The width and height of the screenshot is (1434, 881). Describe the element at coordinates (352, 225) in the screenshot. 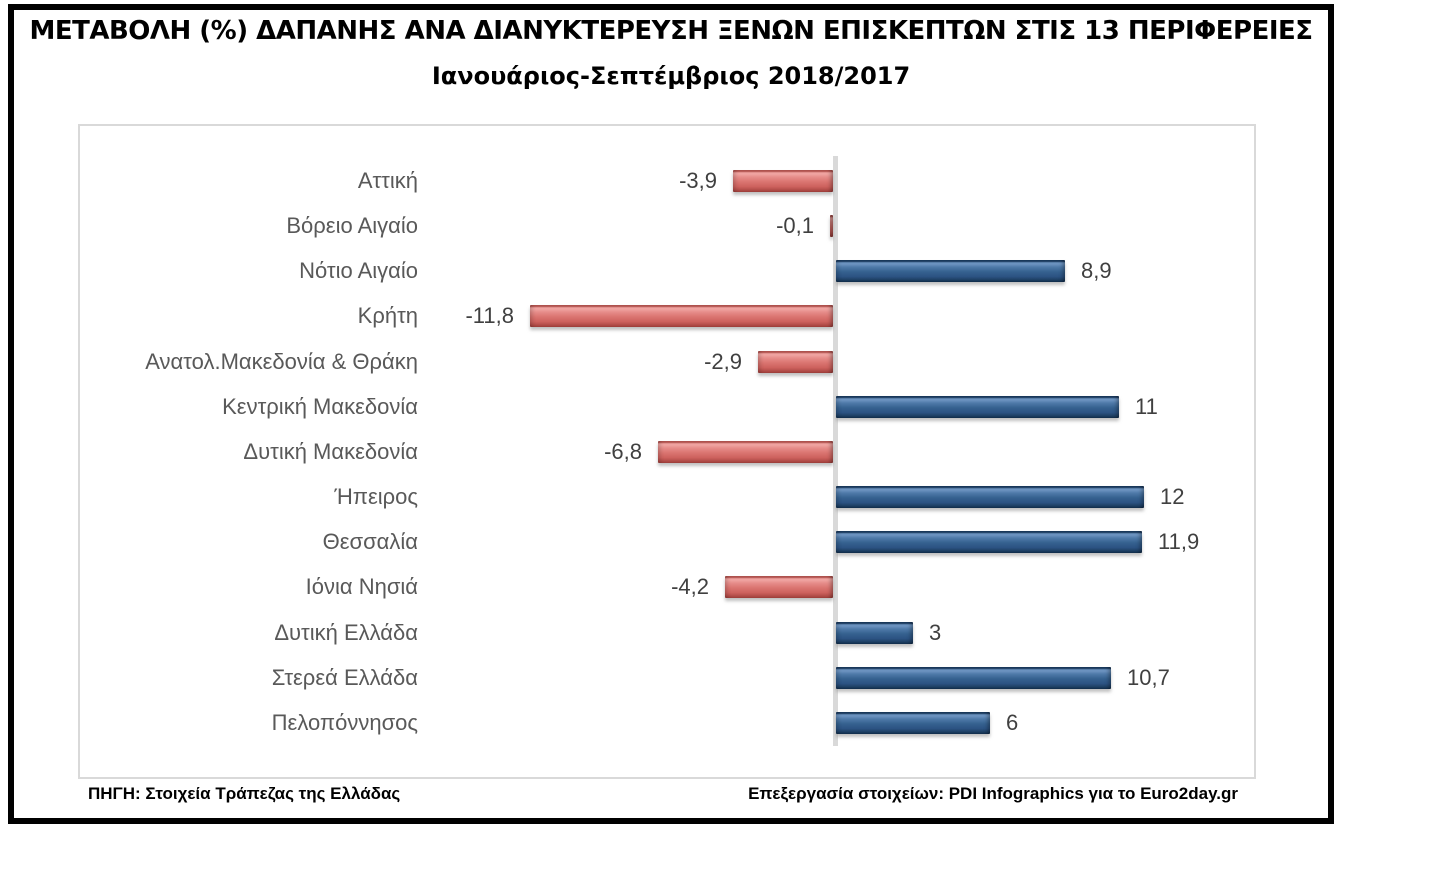

I see `category-label: Βόρειο Αιγαίο` at that location.